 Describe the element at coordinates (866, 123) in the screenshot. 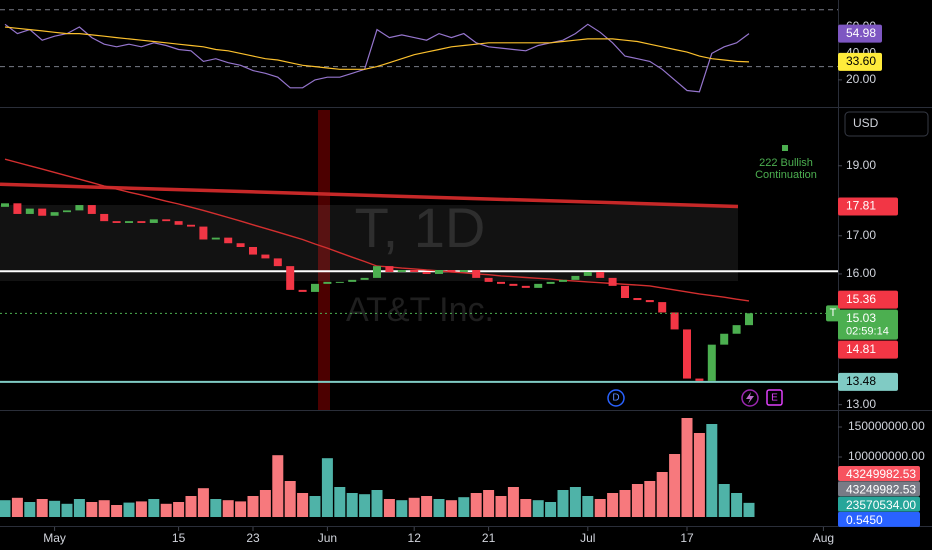

I see `currency: USD` at that location.